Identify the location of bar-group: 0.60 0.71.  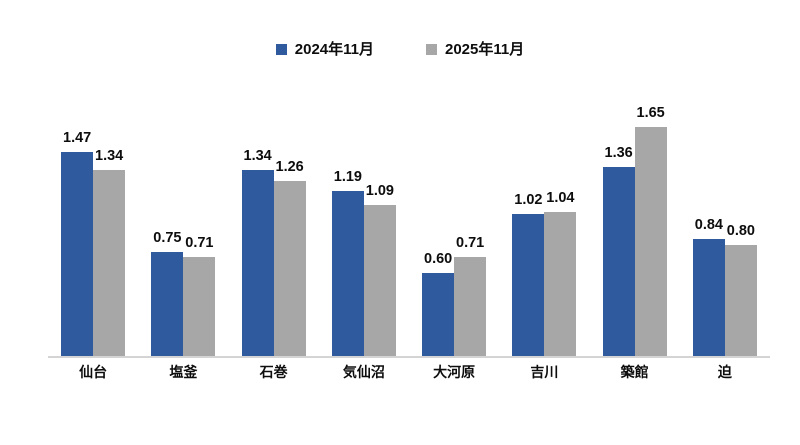
(454, 220).